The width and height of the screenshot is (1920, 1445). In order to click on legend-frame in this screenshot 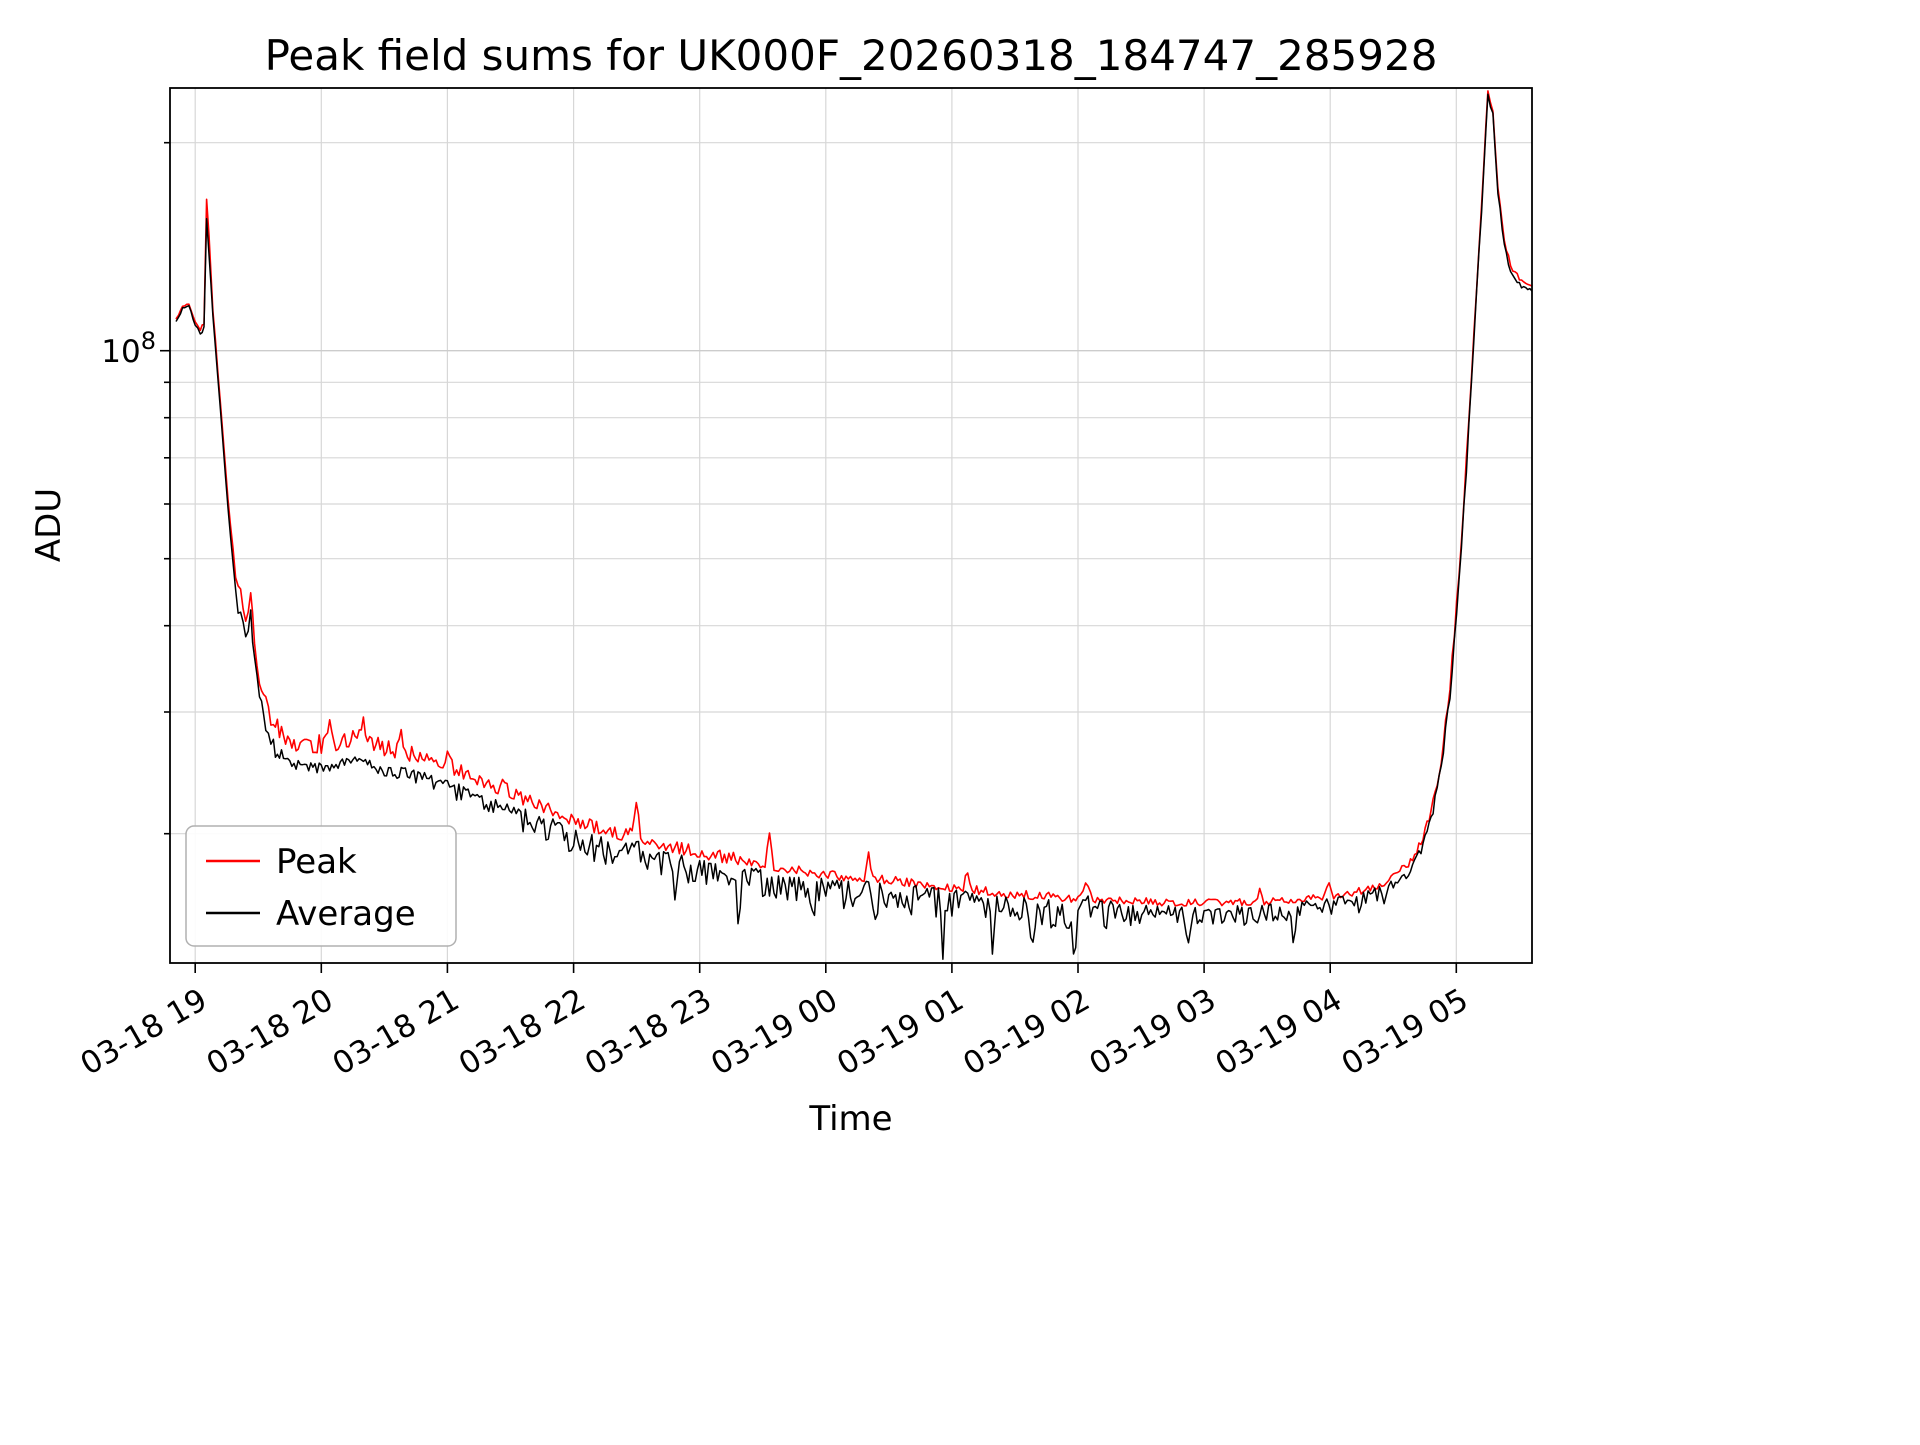, I will do `click(321, 886)`.